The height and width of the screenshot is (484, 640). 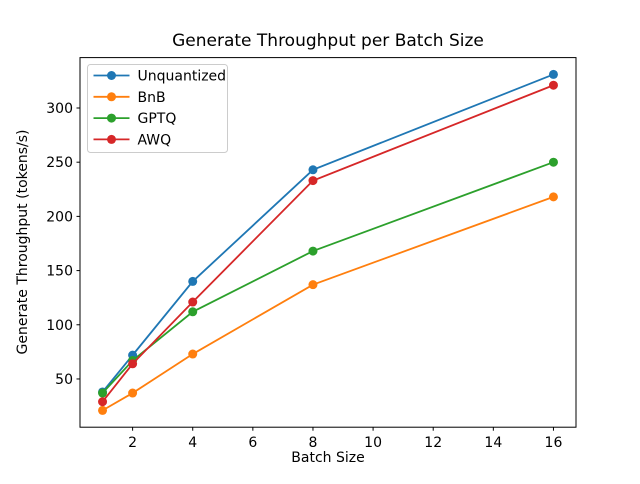 I want to click on legend-label-bnb: BnB, so click(x=152, y=98).